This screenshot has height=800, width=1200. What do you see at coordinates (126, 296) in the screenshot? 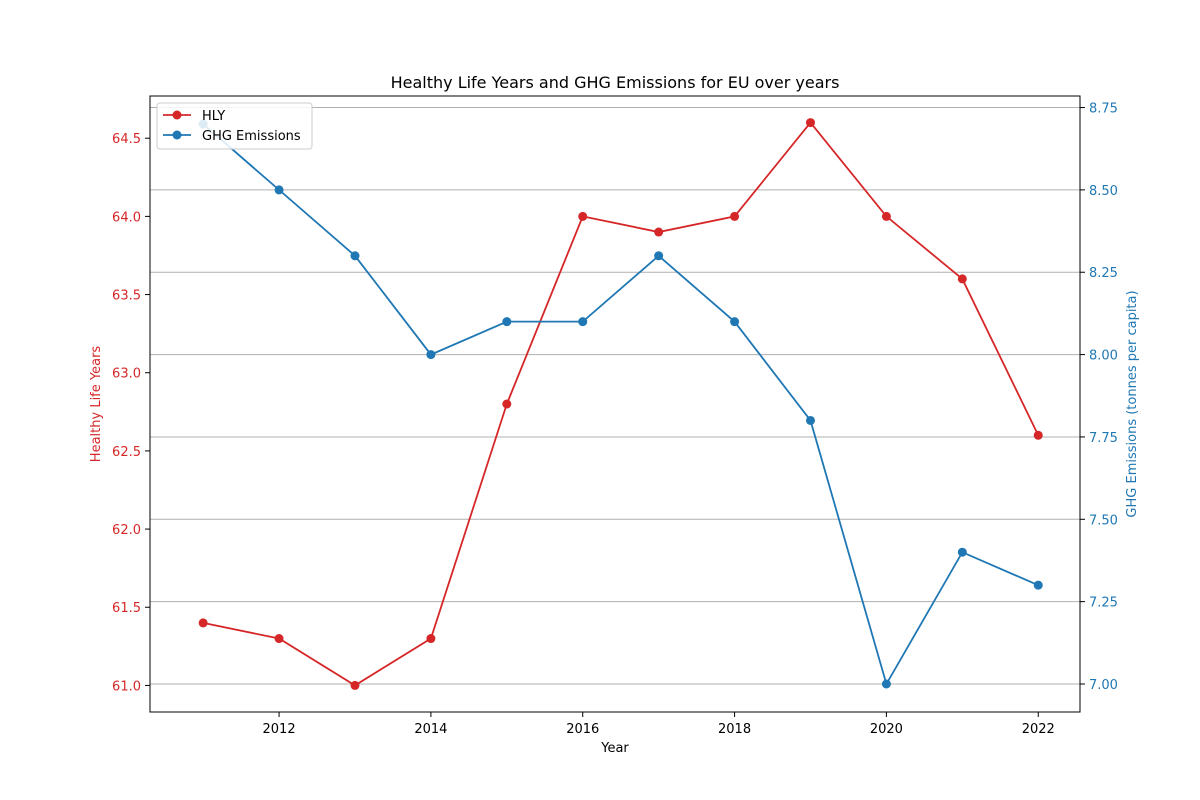
I see `left-tick-label: 63.5` at bounding box center [126, 296].